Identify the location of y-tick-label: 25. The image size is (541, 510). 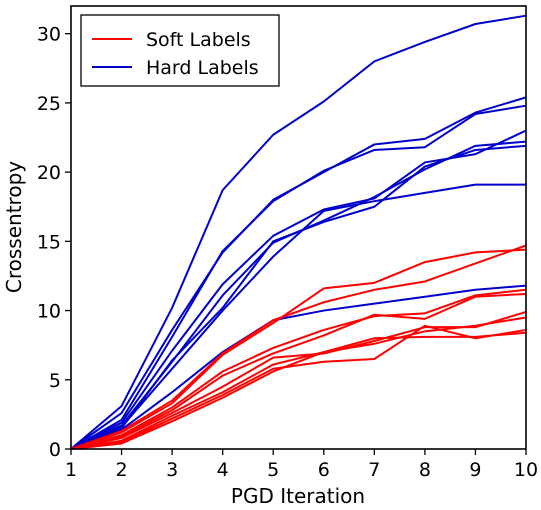
(49, 104).